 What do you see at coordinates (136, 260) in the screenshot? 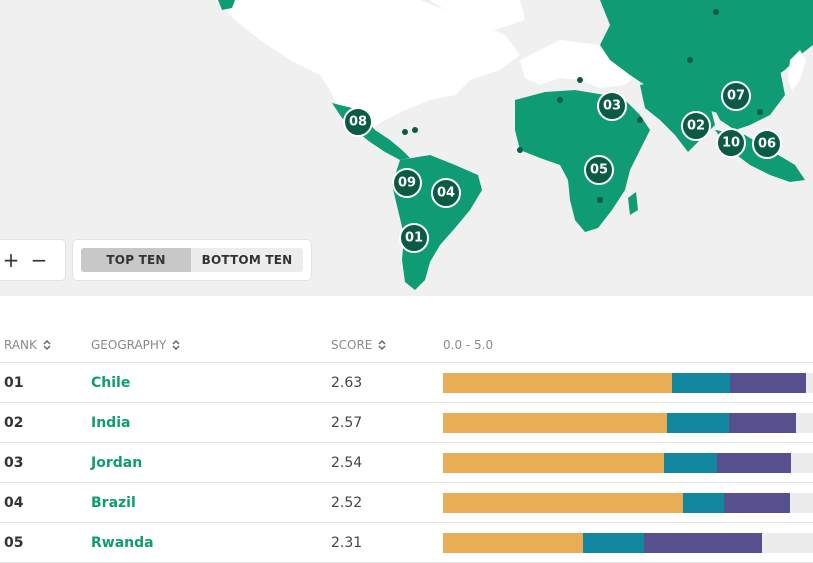
I see `top-ten-button: TOP TEN` at bounding box center [136, 260].